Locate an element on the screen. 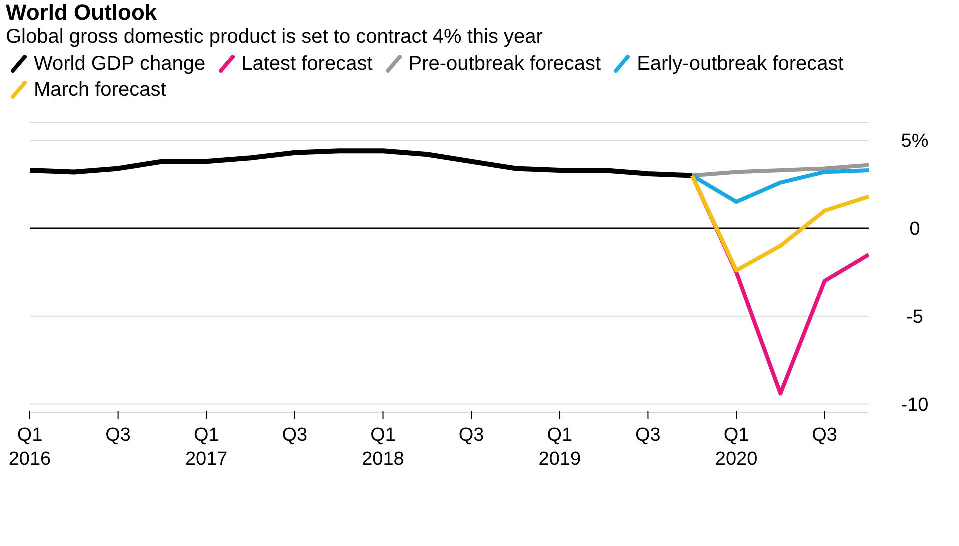 The image size is (959, 546). y-tick-label: 5% is located at coordinates (915, 141).